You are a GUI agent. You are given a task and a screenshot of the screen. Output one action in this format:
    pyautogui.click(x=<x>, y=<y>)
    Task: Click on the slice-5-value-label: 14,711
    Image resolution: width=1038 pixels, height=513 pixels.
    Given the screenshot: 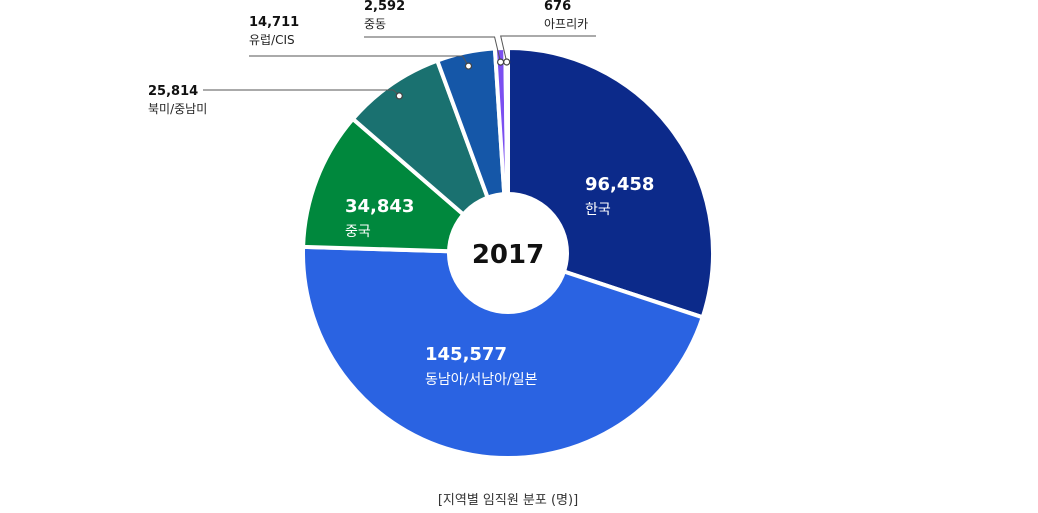 What is the action you would take?
    pyautogui.click(x=274, y=22)
    